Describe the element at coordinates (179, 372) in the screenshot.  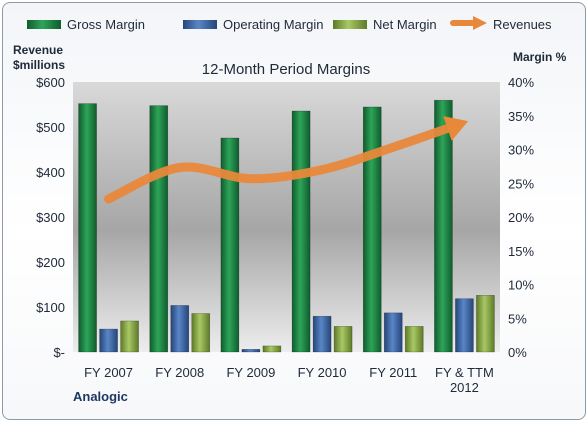
I see `category-label: FY 2008` at that location.